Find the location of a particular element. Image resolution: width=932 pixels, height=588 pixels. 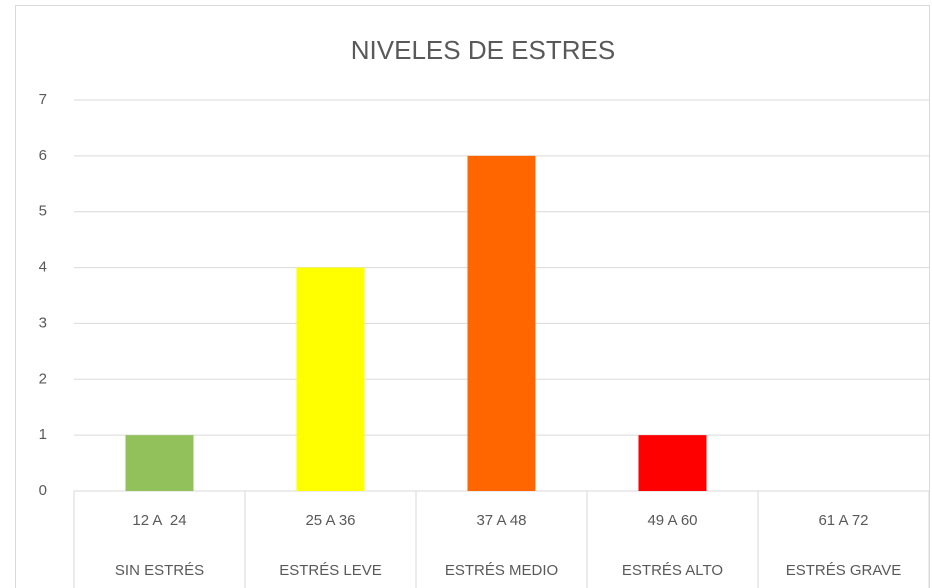

x-tick-label: 37 A 48 is located at coordinates (501, 520).